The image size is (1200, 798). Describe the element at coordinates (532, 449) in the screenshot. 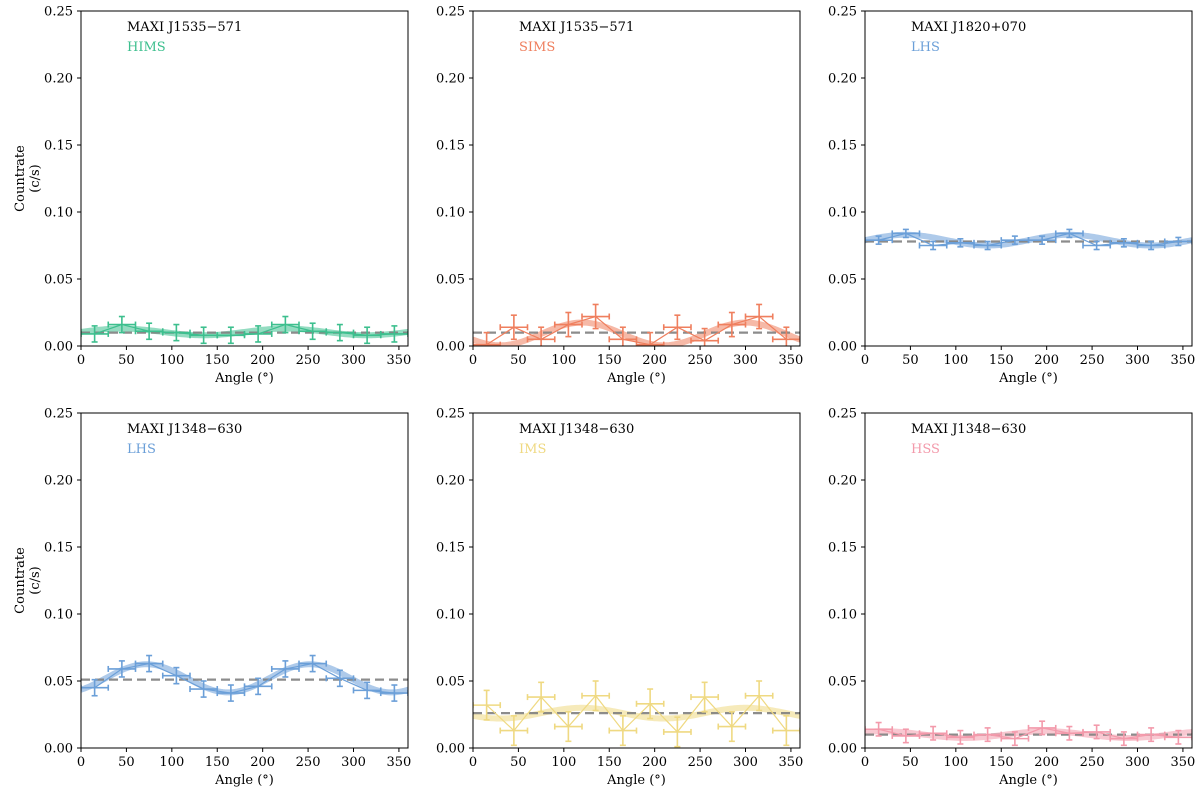

I see `state-annotation: IMS` at that location.